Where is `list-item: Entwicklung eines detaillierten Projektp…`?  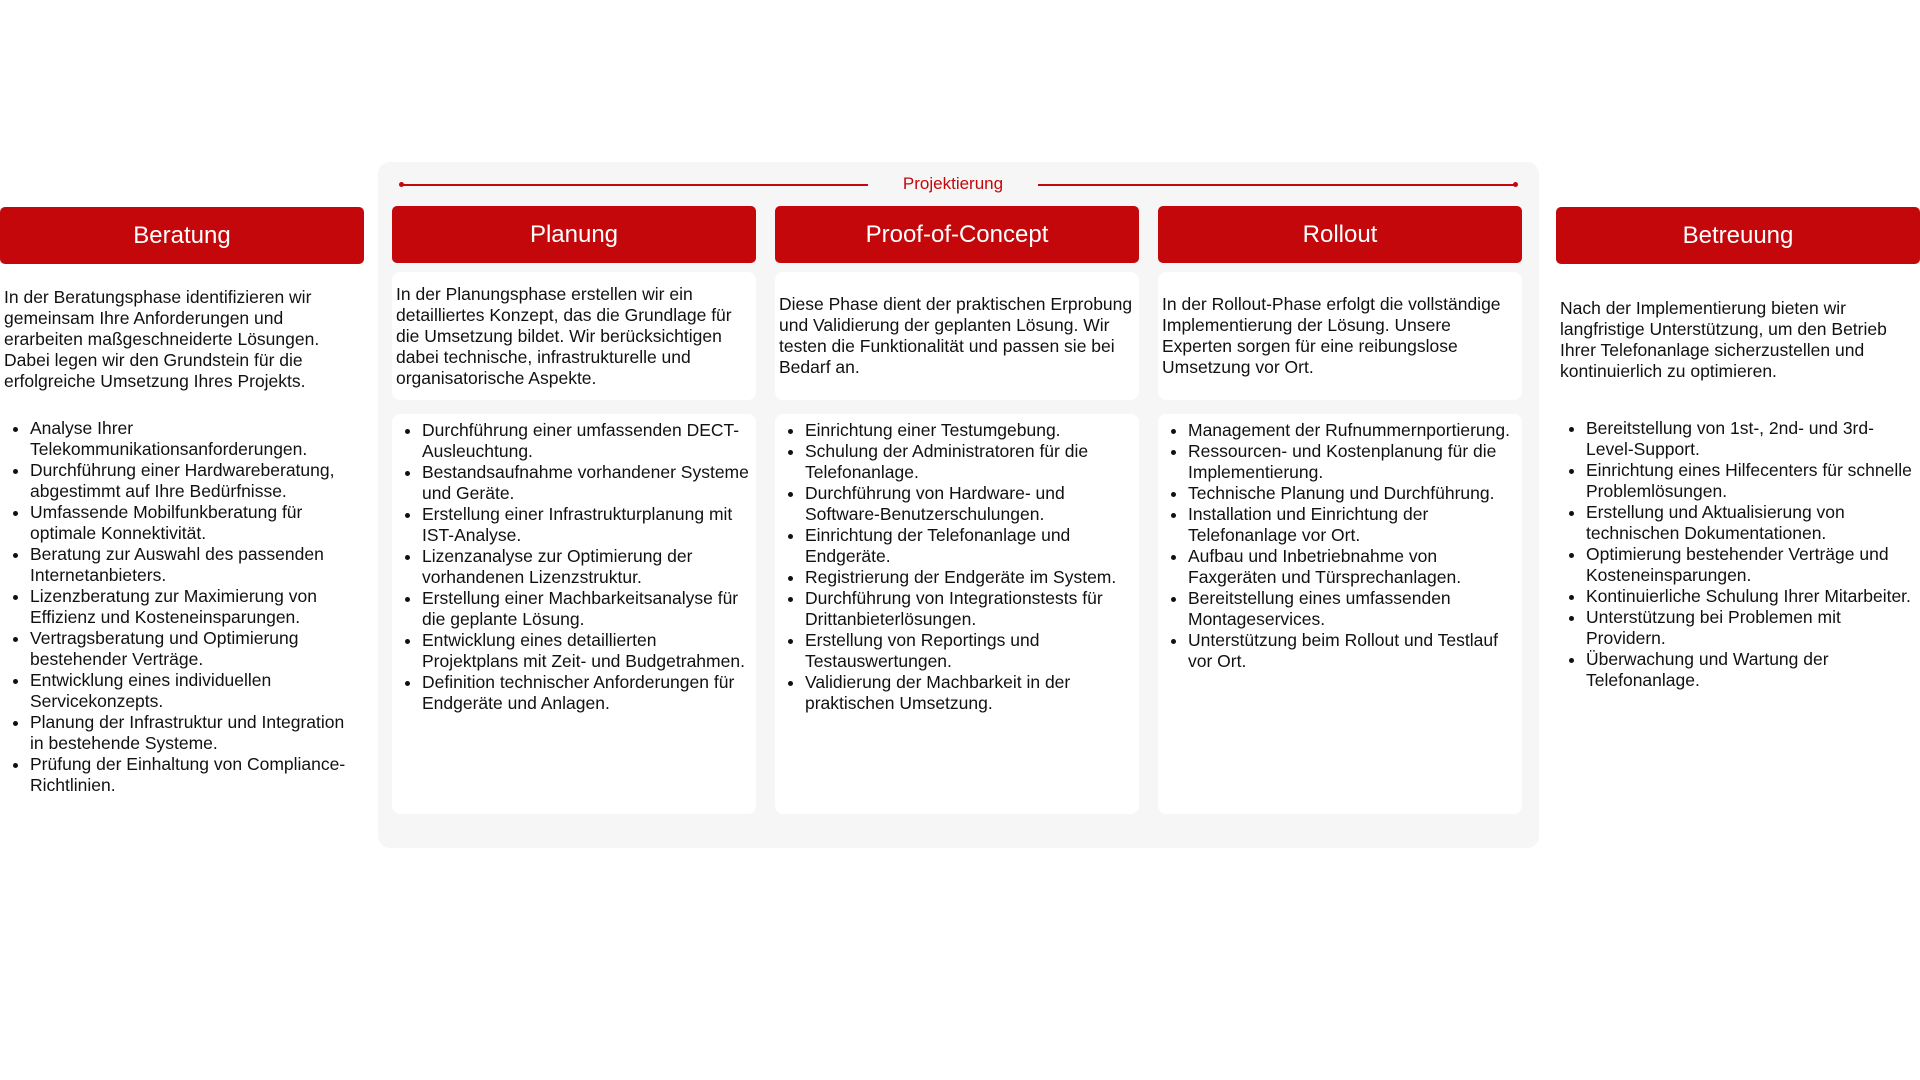
list-item: Entwicklung eines detaillierten Projektp… is located at coordinates (586, 651).